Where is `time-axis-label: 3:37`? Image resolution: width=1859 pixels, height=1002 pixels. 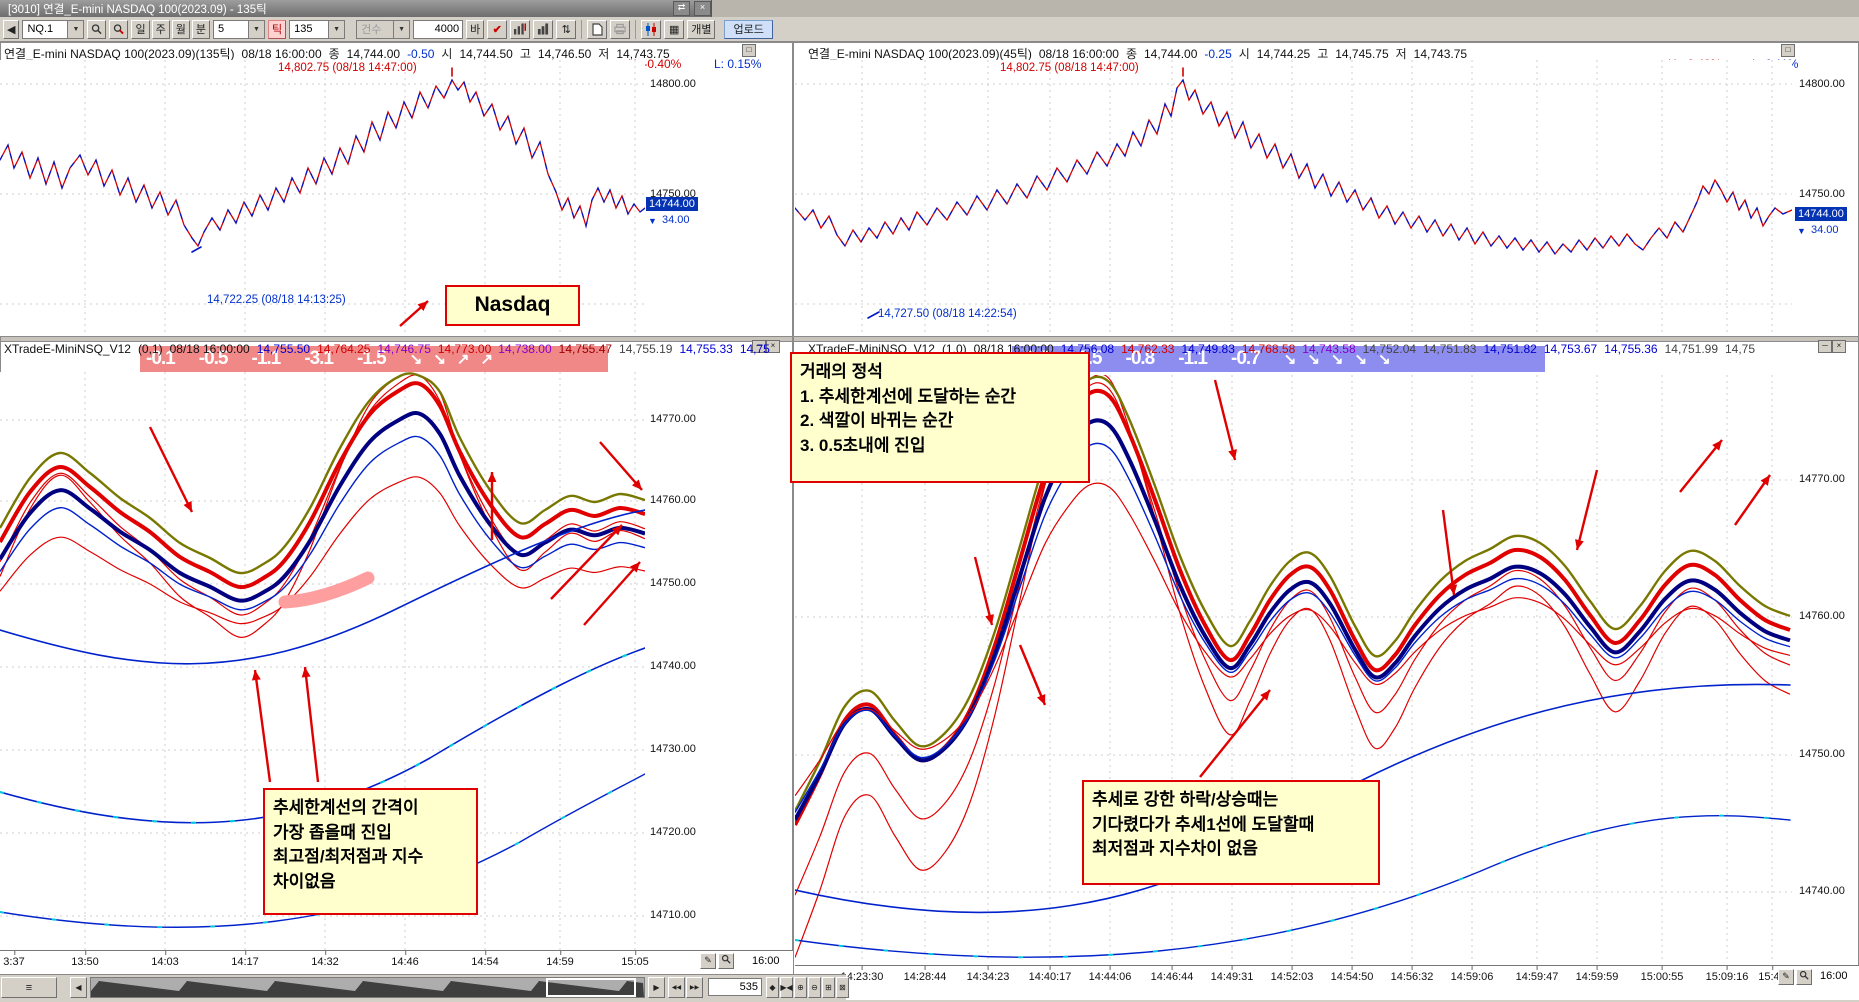
time-axis-label: 3:37 is located at coordinates (14, 959).